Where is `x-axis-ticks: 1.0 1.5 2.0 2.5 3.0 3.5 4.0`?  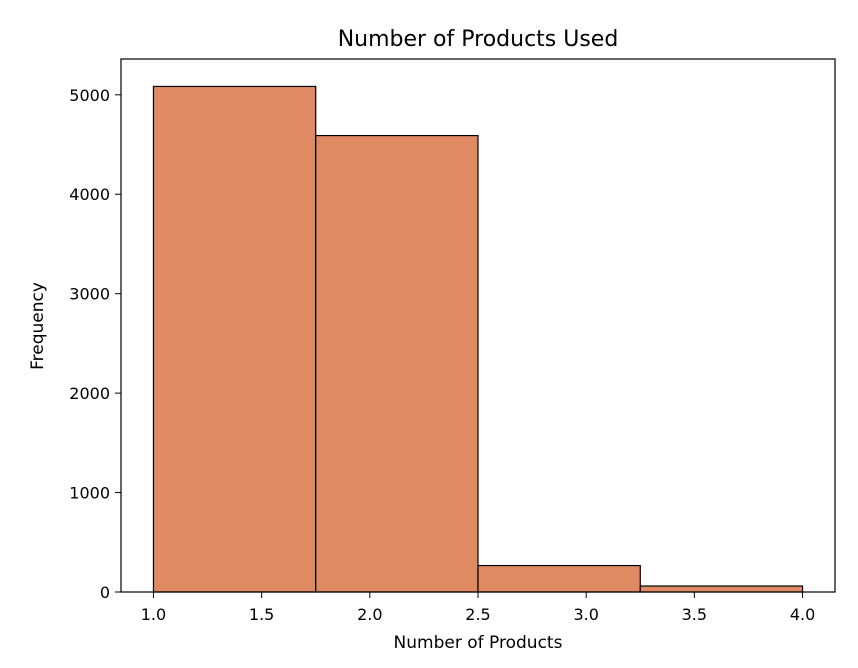 x-axis-ticks: 1.0 1.5 2.0 2.5 3.0 3.5 4.0 is located at coordinates (478, 608).